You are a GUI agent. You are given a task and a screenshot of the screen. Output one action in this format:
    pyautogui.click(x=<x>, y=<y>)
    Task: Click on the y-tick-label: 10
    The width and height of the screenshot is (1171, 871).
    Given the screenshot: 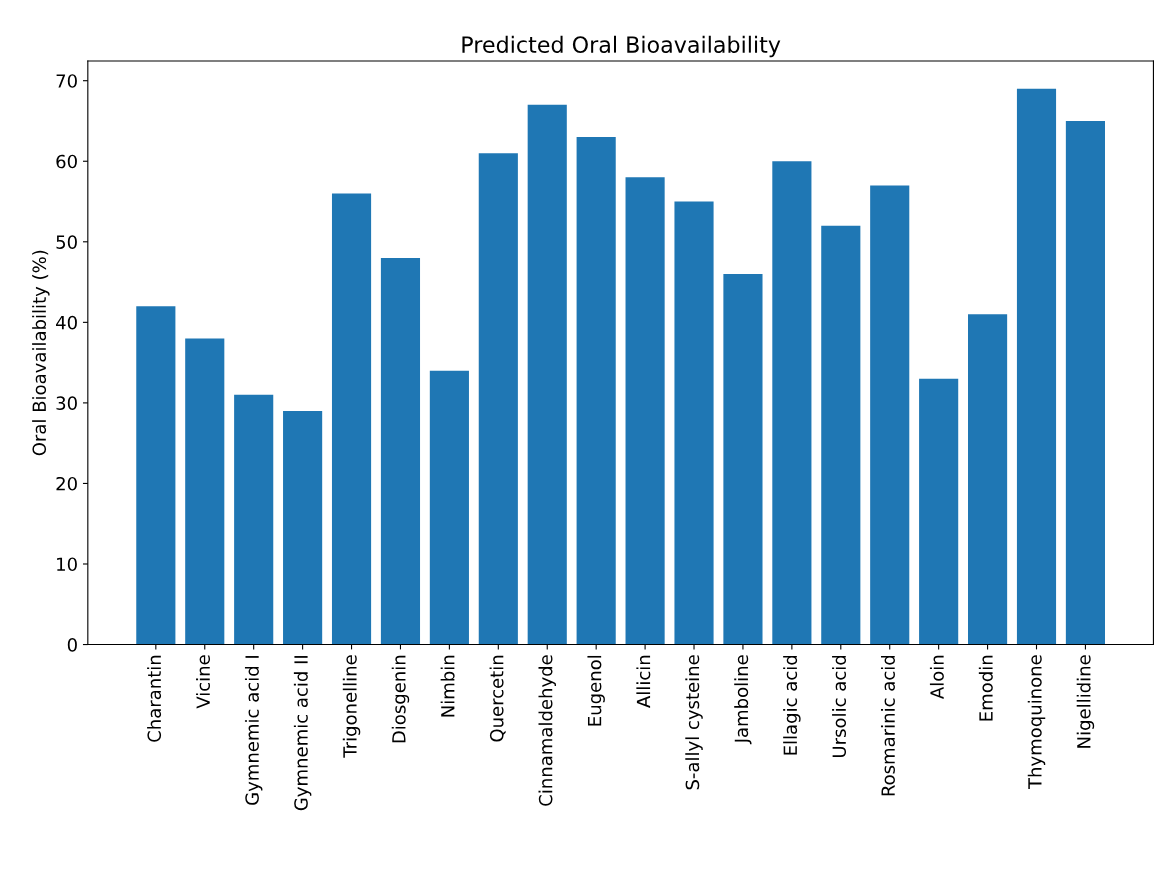 What is the action you would take?
    pyautogui.click(x=67, y=564)
    